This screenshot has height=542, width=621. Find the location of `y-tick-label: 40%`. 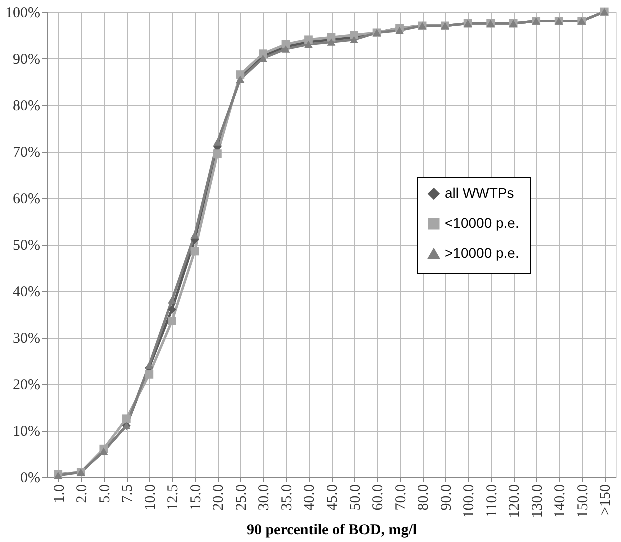

y-tick-label: 40% is located at coordinates (26, 292).